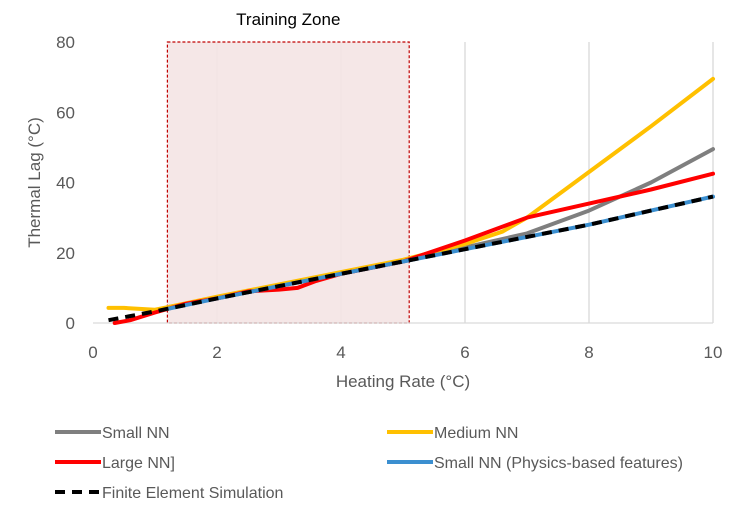 This screenshot has width=743, height=515. What do you see at coordinates (65, 42) in the screenshot?
I see `y-tick-label-80: 80` at bounding box center [65, 42].